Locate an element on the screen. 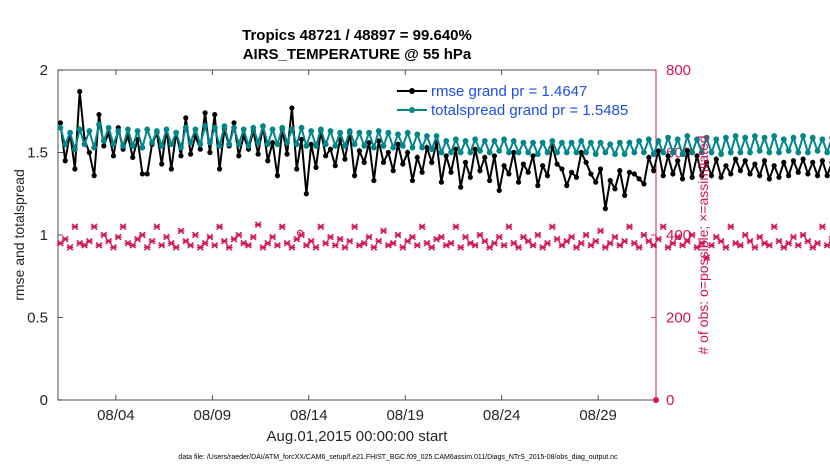 Image resolution: width=830 pixels, height=470 pixels. x-tick-label: 08/29 is located at coordinates (598, 415).